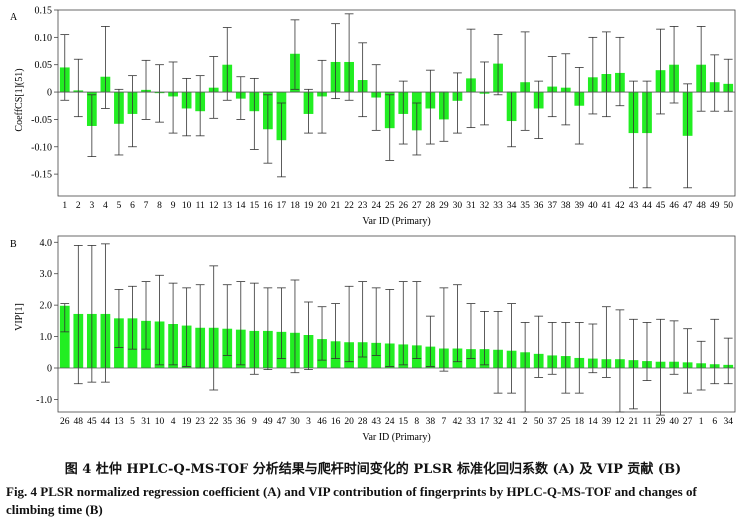 Image resolution: width=746 pixels, height=524 pixels. I want to click on panel-a-xlabel: Var ID (Primary), so click(396, 221).